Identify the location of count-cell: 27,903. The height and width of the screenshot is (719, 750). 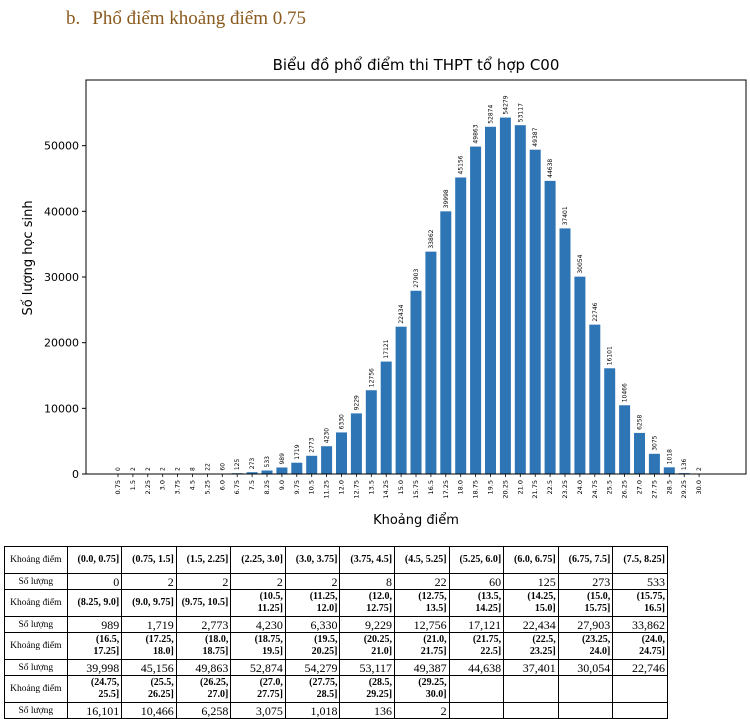
(585, 625).